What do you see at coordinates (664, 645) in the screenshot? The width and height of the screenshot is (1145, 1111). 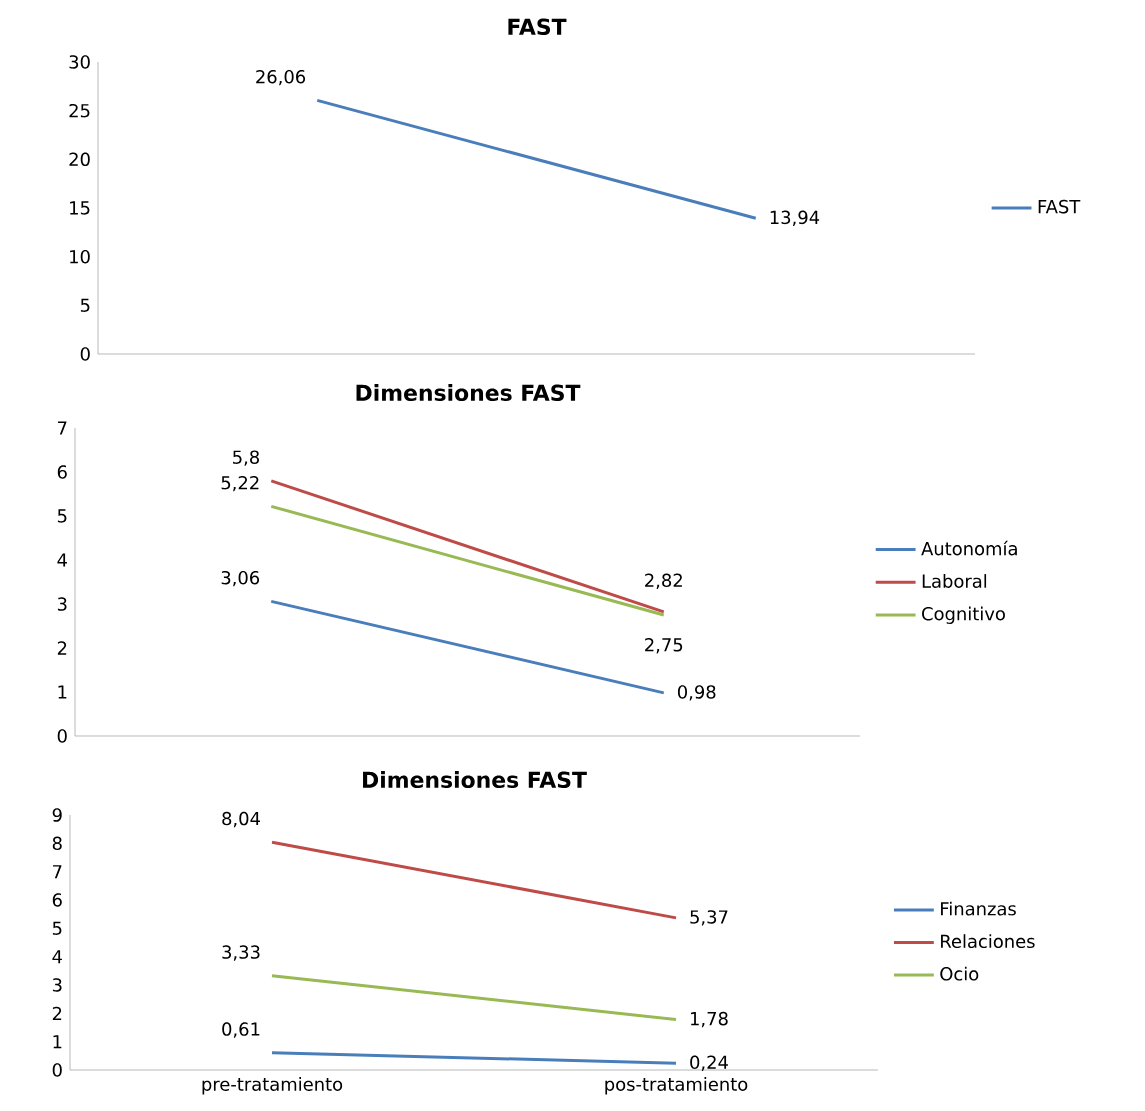 I see `data-label: 2,75` at bounding box center [664, 645].